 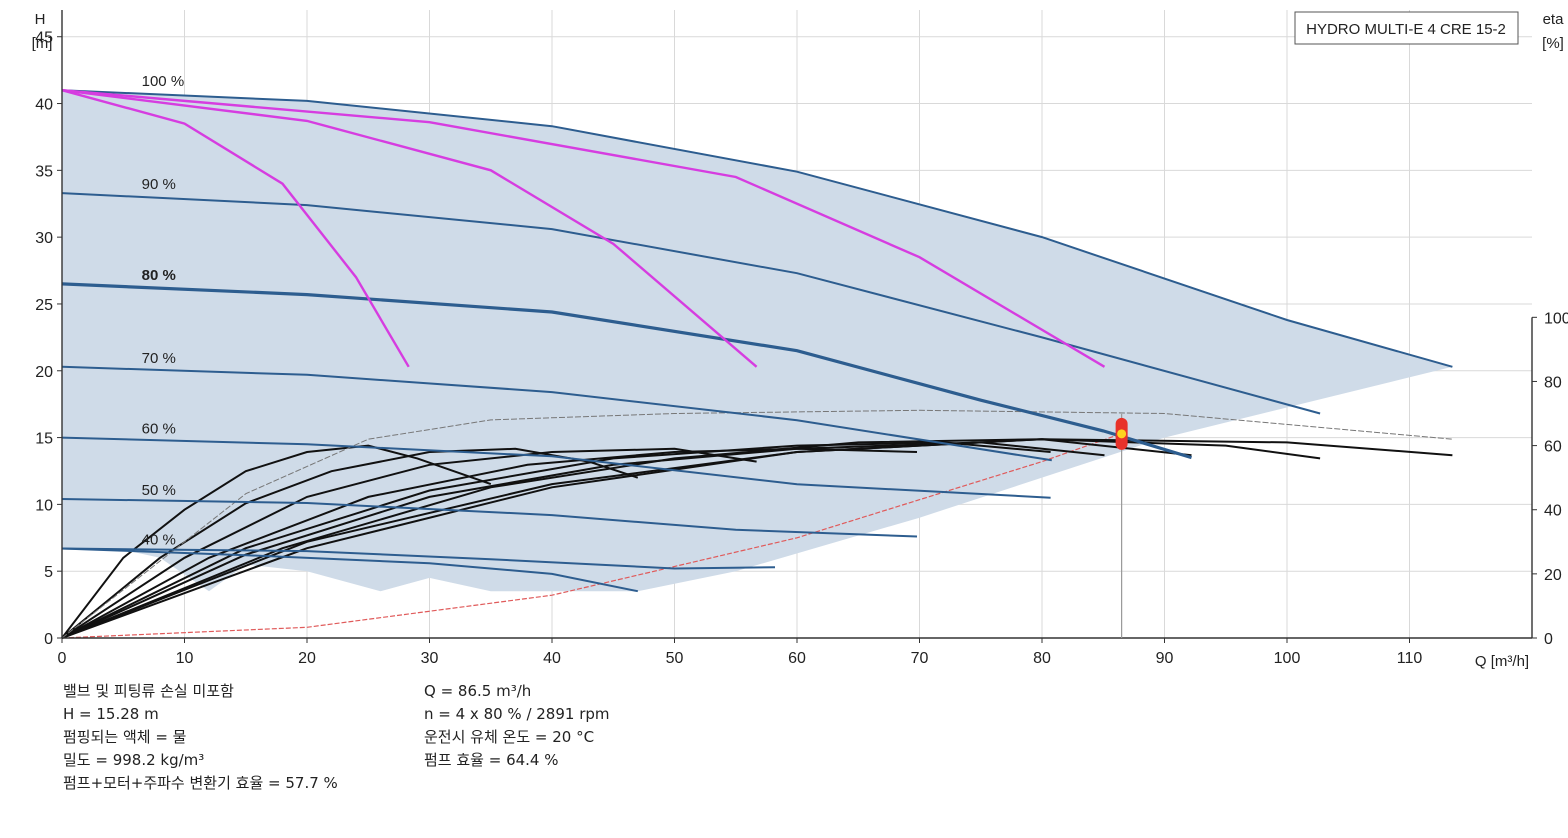 I want to click on info-total-efficiency: 펌프+모터+주파수 변환기 효율 = 57.7 %, so click(x=200, y=783).